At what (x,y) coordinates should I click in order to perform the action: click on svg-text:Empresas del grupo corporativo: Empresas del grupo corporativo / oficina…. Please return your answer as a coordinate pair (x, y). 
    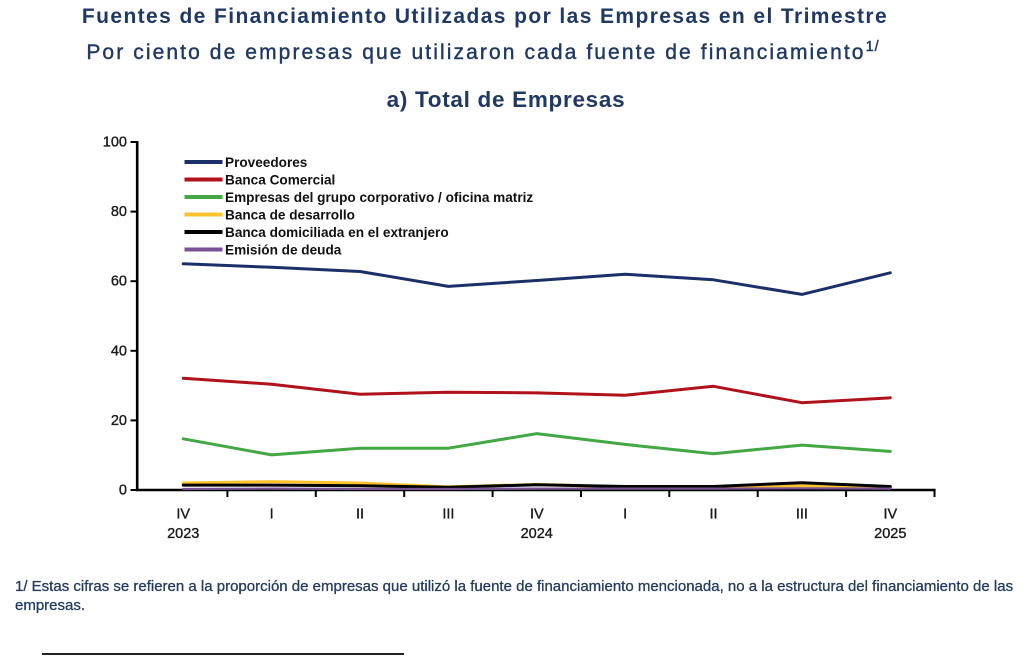
    Looking at the image, I should click on (379, 197).